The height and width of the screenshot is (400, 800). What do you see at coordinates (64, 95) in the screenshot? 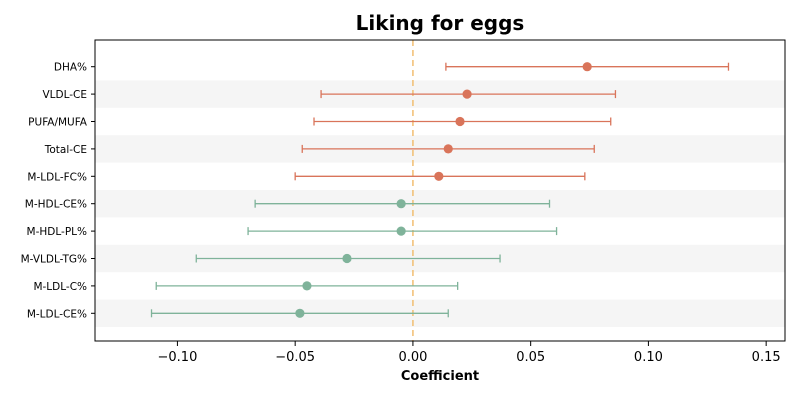
I see `y-tick-label: VLDL-CE` at bounding box center [64, 95].